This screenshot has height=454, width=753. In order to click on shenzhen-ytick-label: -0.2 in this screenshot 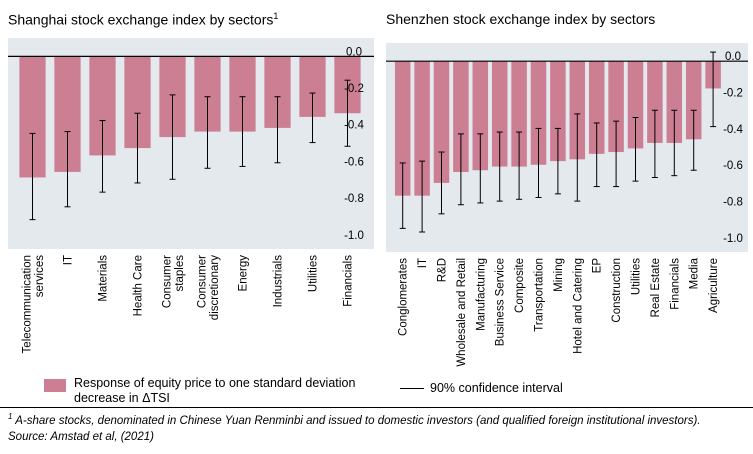, I will do `click(733, 94)`.